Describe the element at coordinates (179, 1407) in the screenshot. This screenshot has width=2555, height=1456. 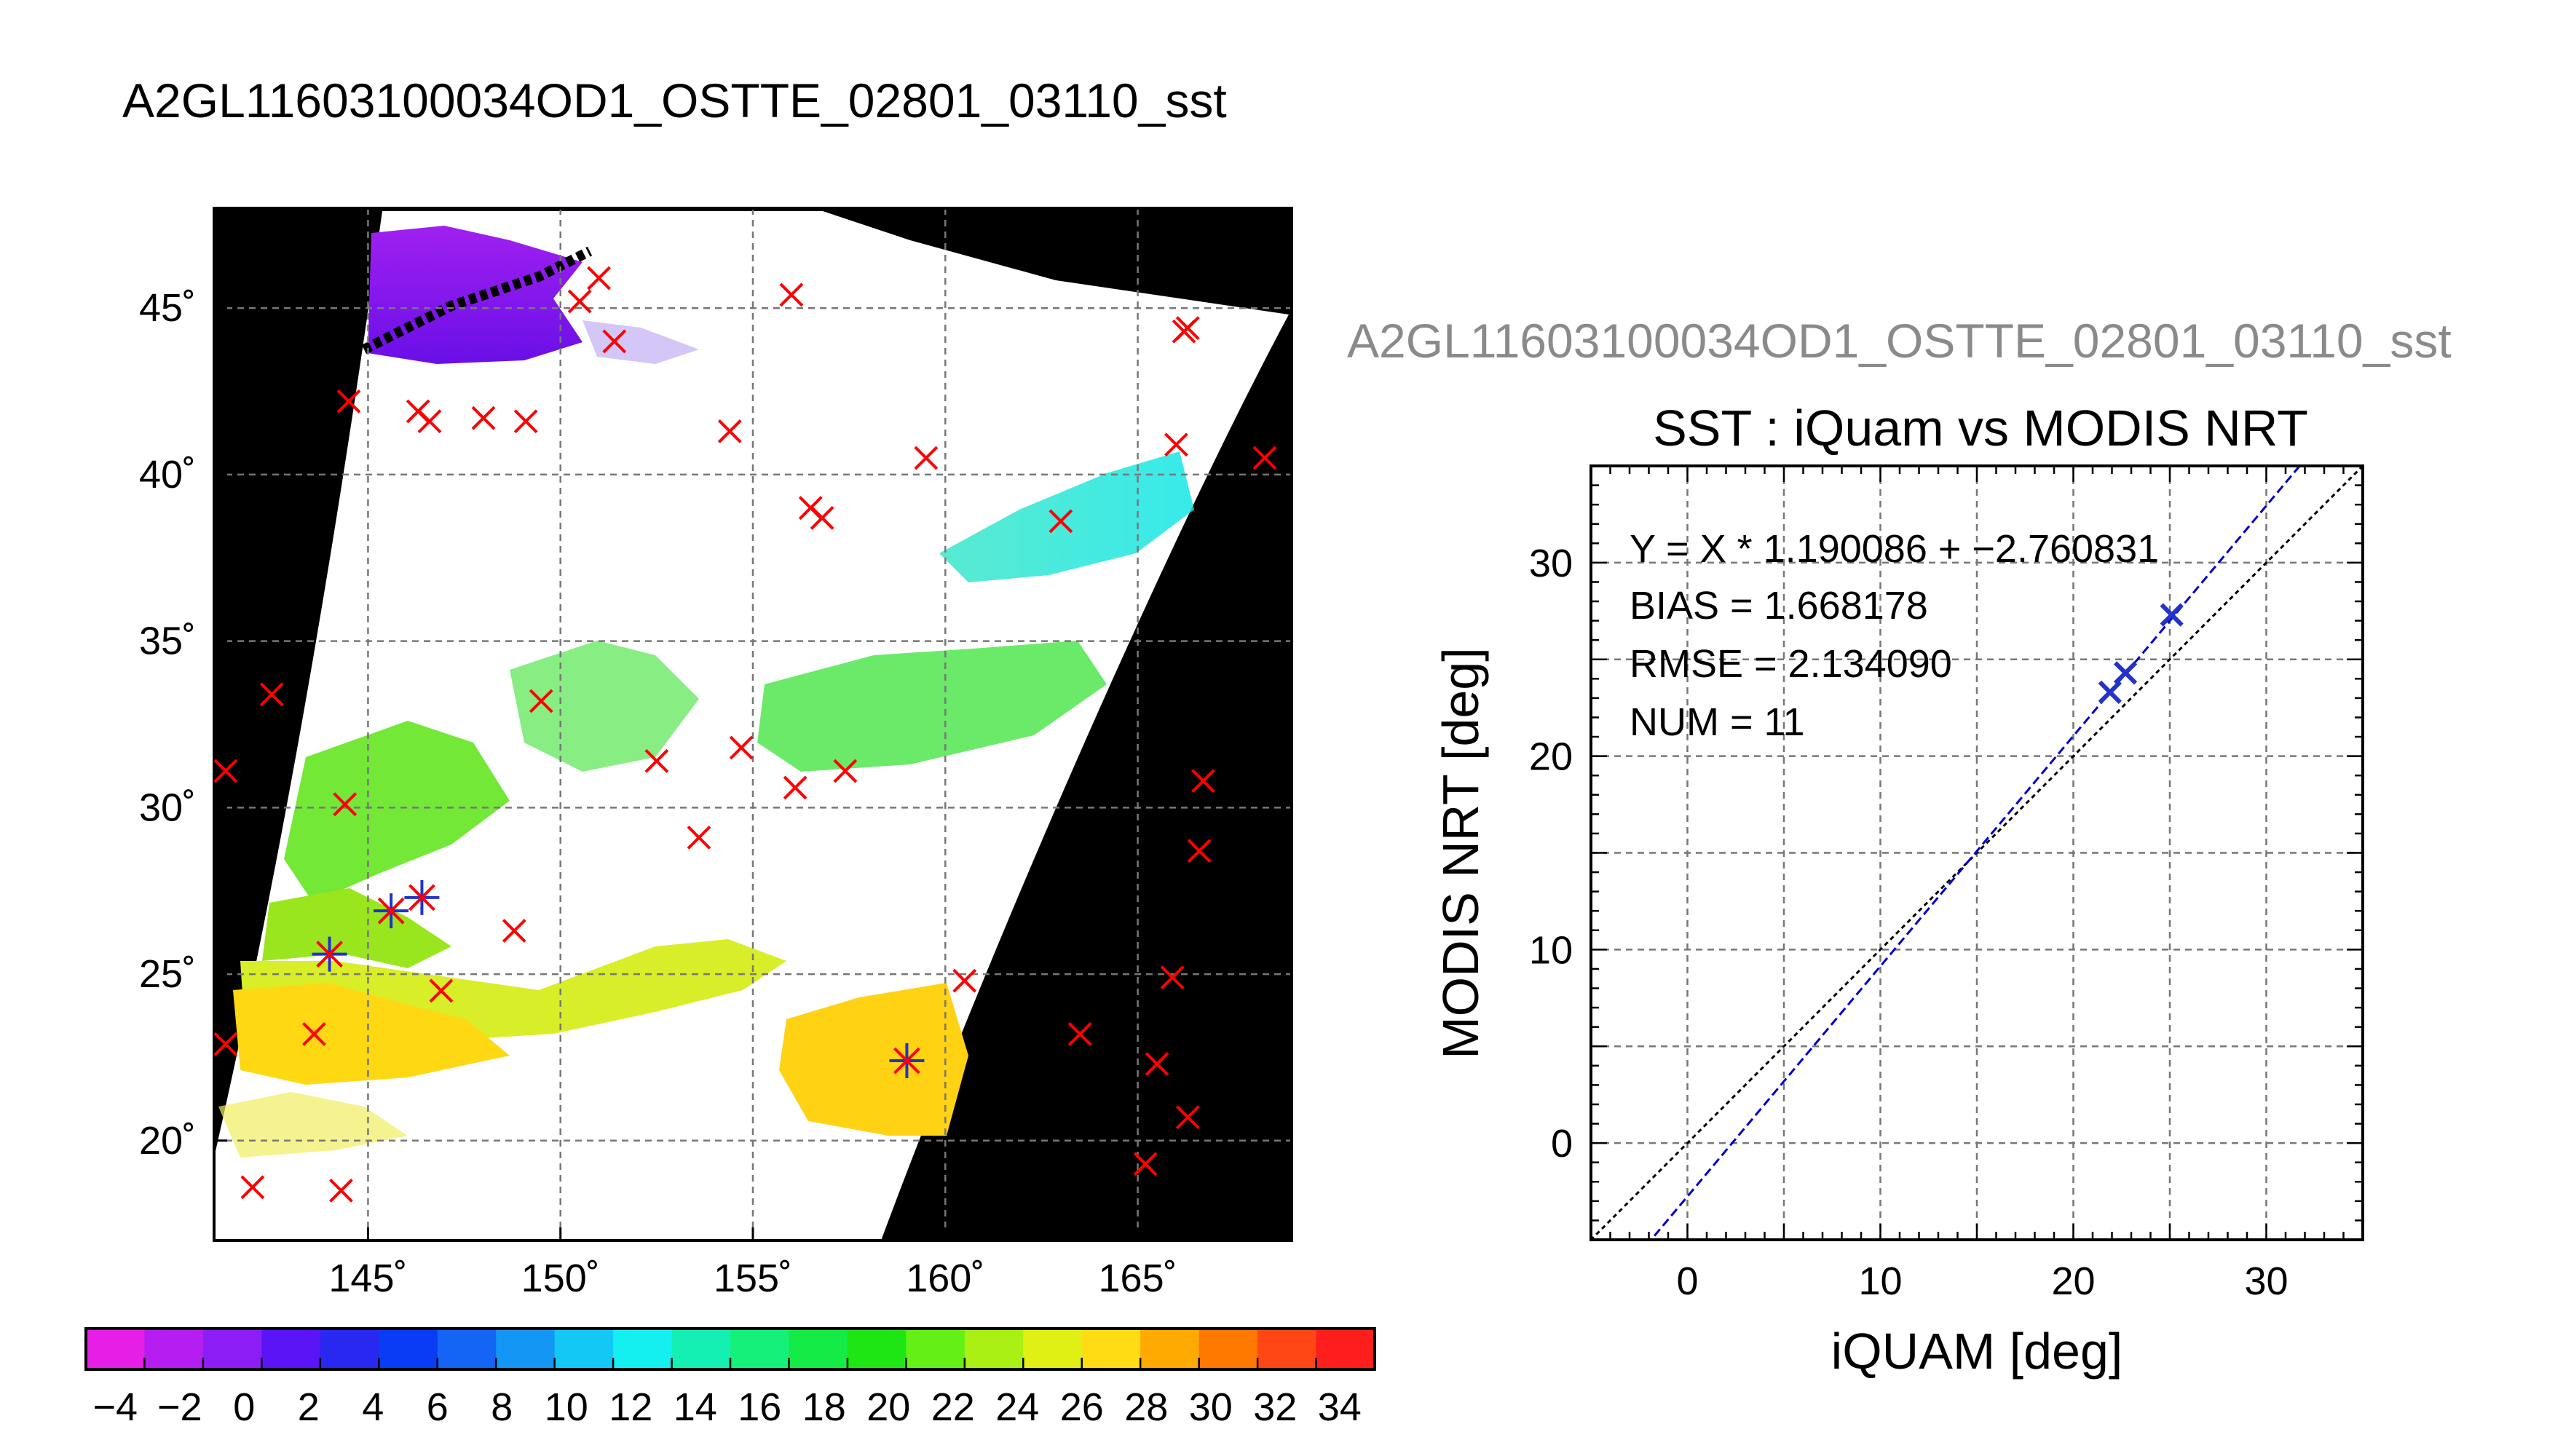
I see `colorbar-tick-label: −2` at that location.